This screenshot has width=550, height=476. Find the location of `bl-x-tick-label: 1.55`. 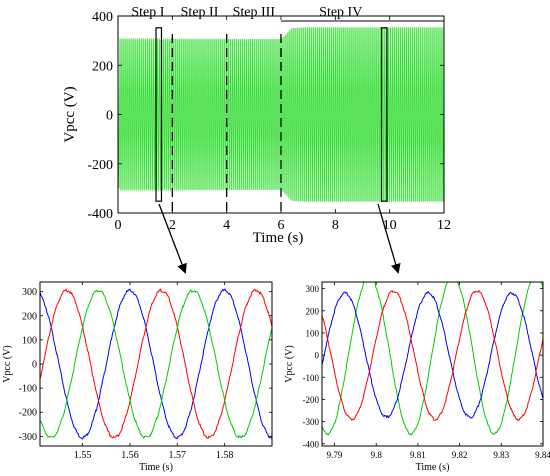

bl-x-tick-label: 1.55 is located at coordinates (83, 455).